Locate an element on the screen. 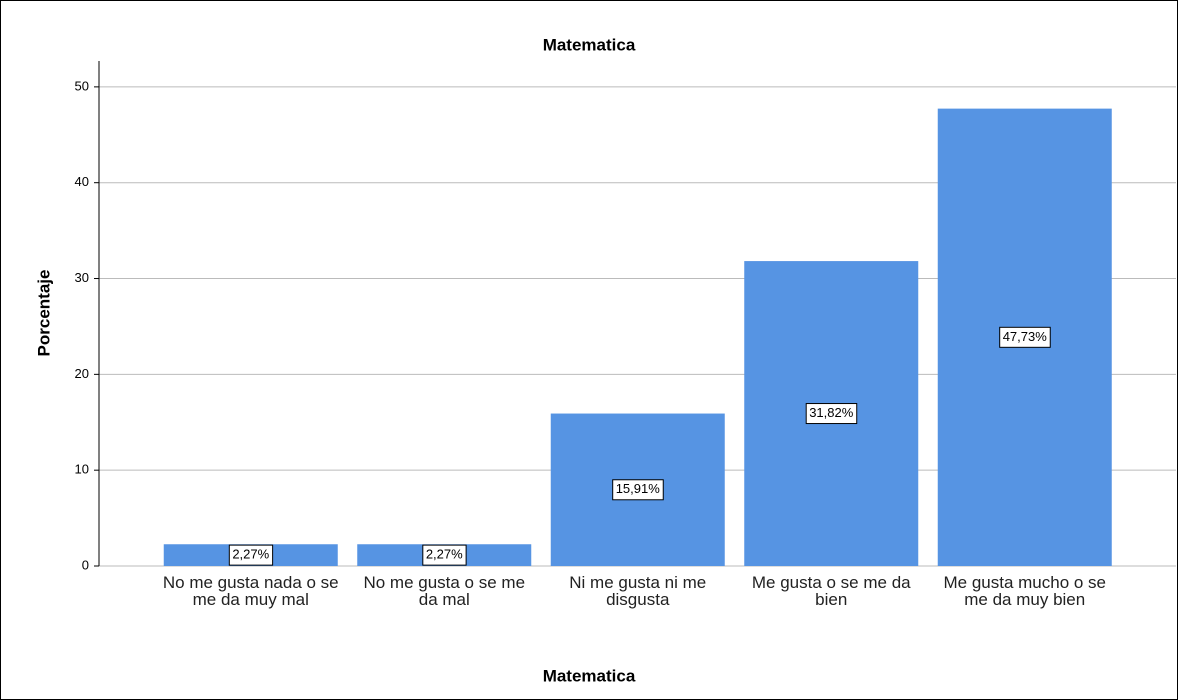 The width and height of the screenshot is (1178, 700). x-axis-title: Matematica is located at coordinates (589, 675).